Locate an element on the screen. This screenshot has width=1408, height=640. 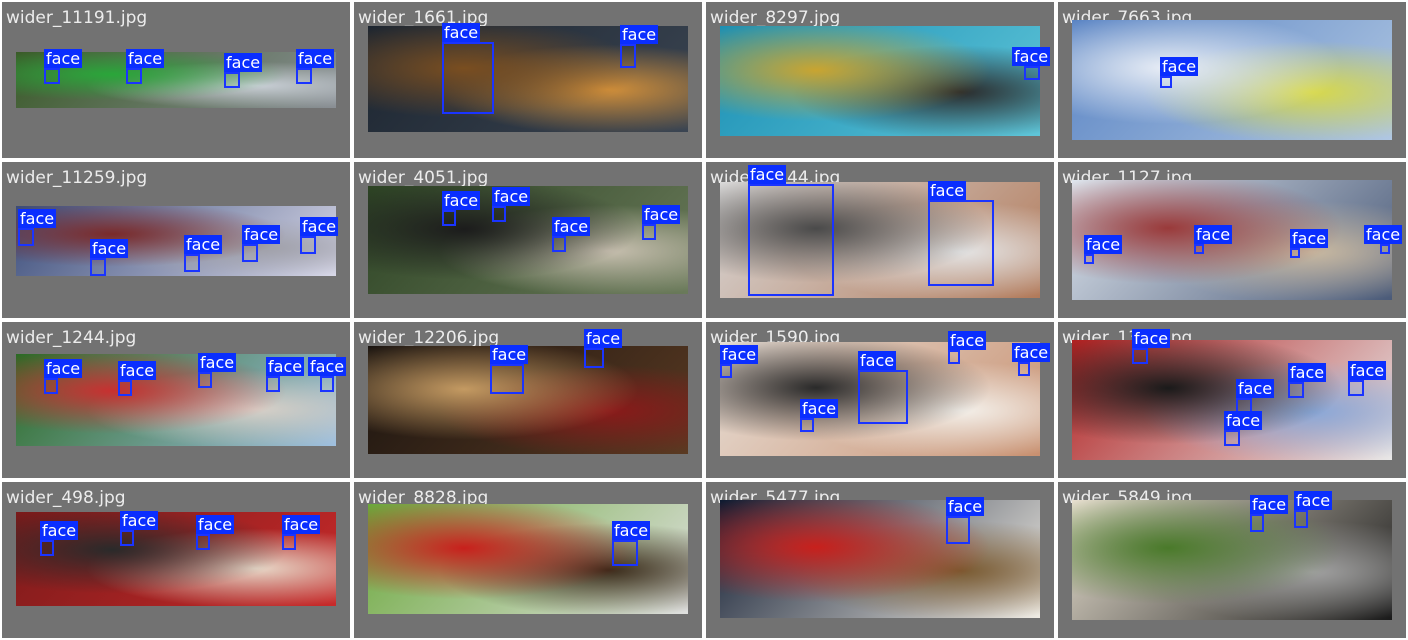
image-tile: wider_11259.jpg face face face face face is located at coordinates (176, 240).